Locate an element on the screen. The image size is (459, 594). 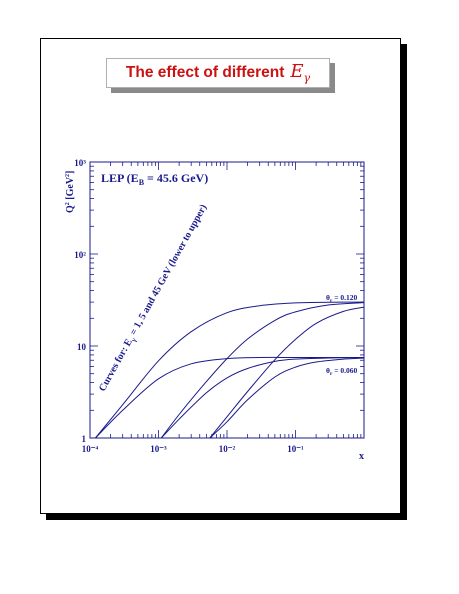
y-tick-label: 1 is located at coordinates (84, 439).